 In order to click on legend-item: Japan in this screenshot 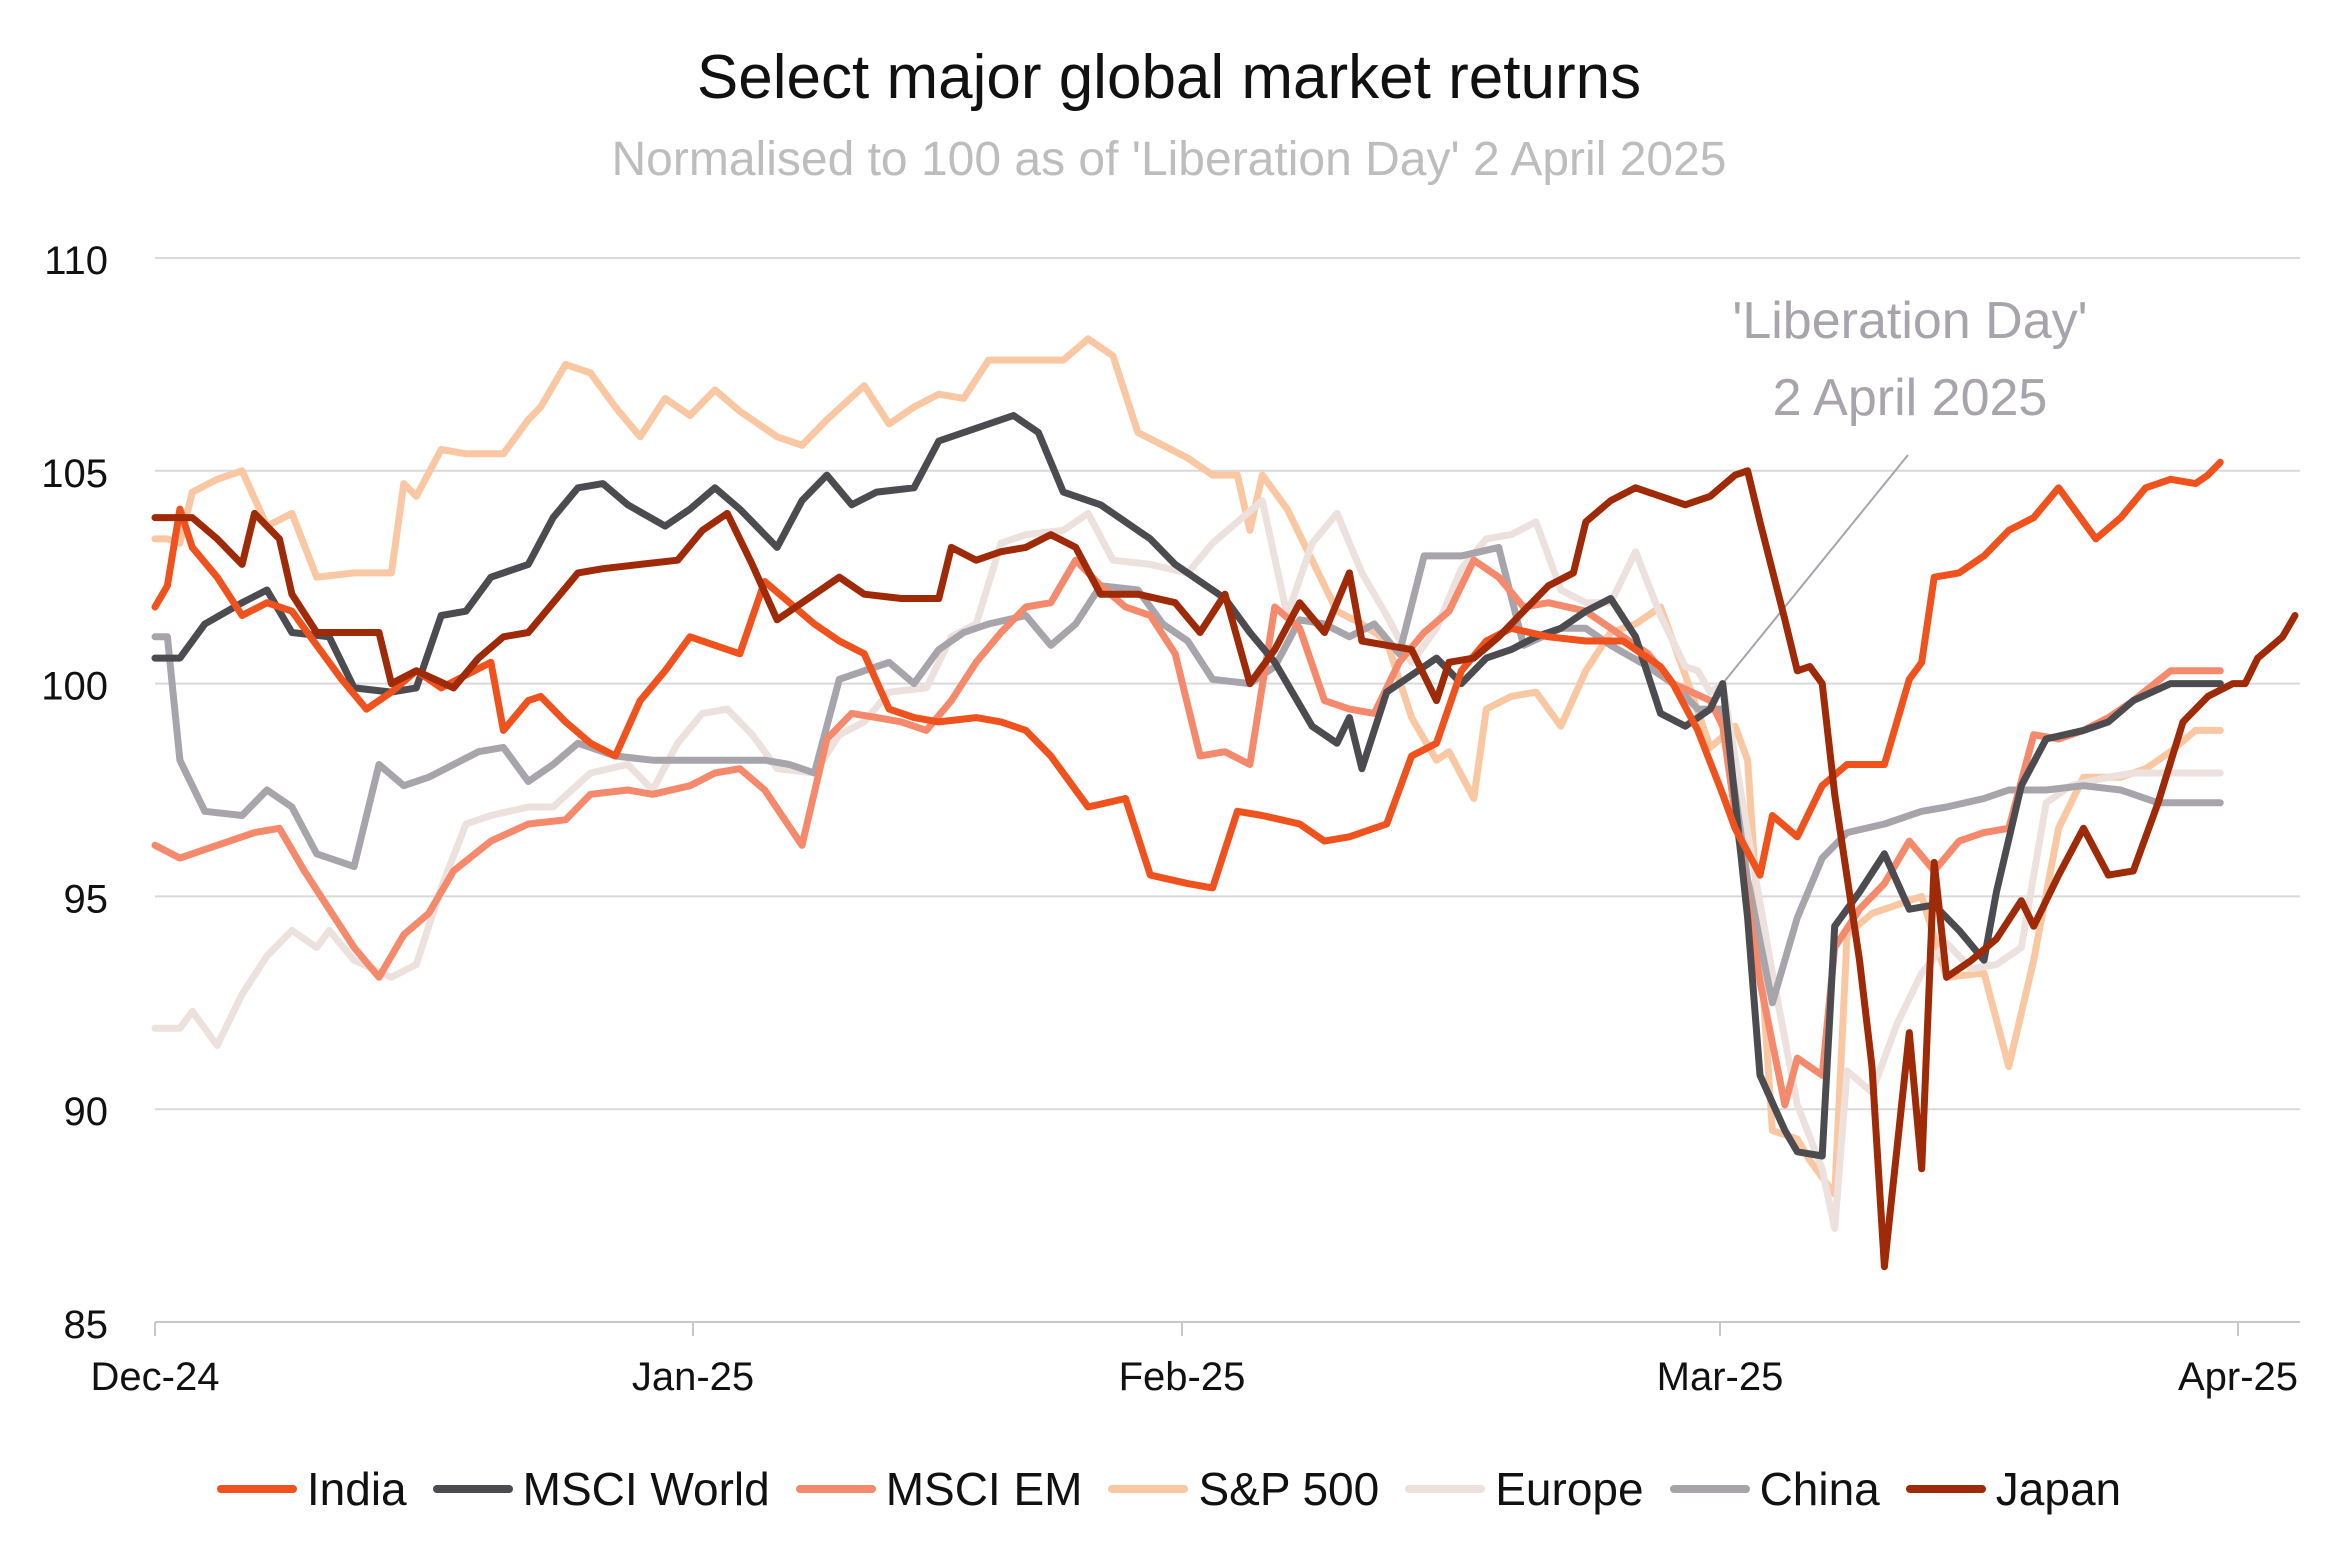, I will do `click(2013, 1489)`.